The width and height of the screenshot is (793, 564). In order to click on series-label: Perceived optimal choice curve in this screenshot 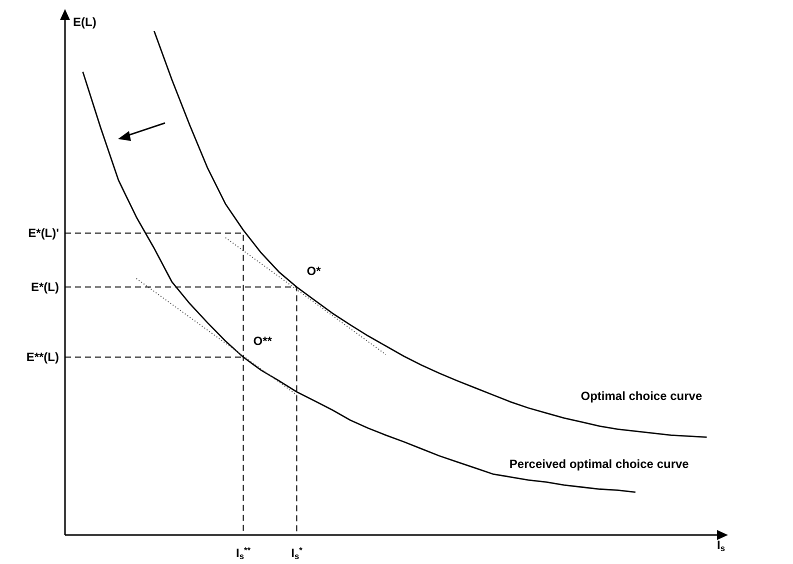, I will do `click(599, 464)`.